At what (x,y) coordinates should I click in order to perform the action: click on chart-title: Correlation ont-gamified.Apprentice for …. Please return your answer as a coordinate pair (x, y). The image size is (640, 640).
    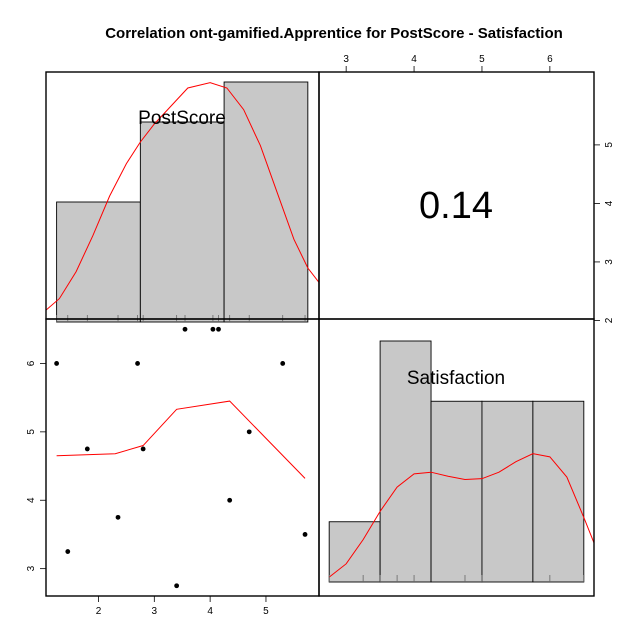
    Looking at the image, I should click on (334, 33).